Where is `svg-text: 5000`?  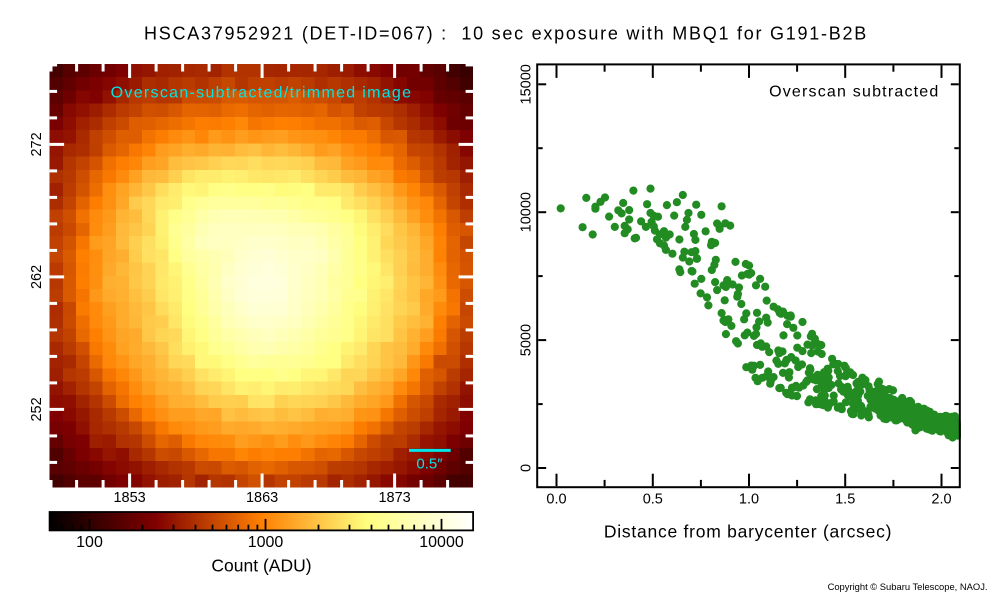 svg-text: 5000 is located at coordinates (527, 340).